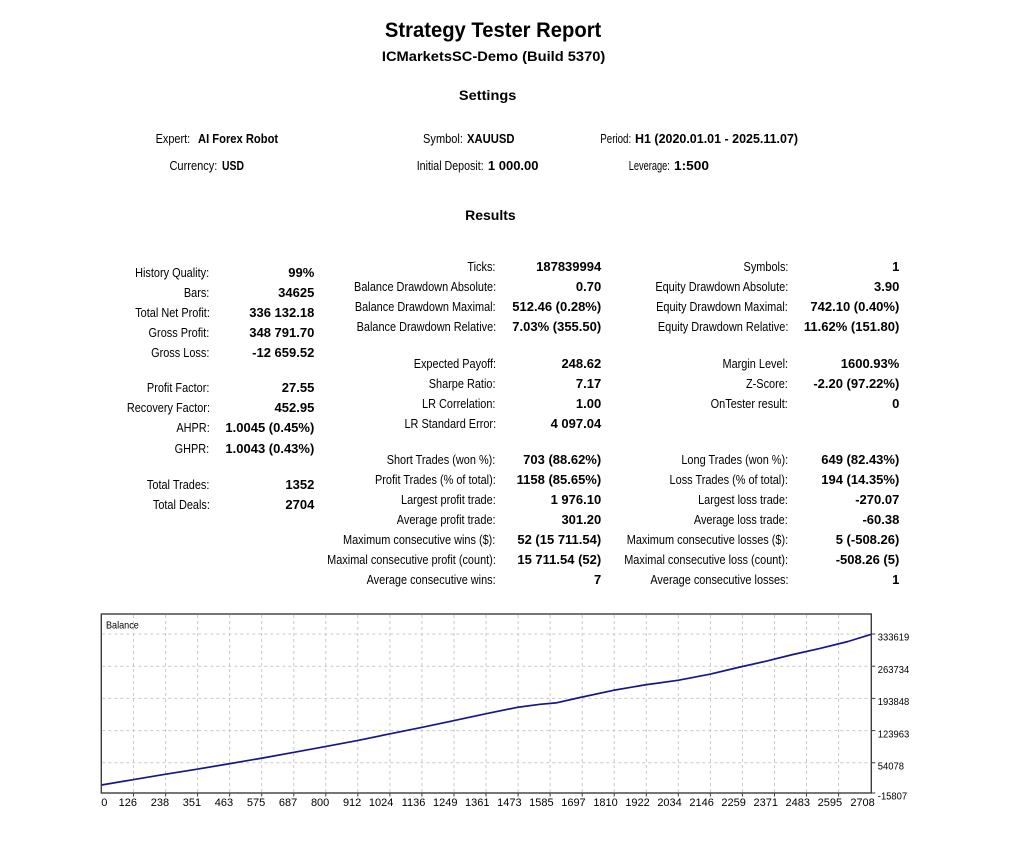  What do you see at coordinates (894, 735) in the screenshot?
I see `svg-text: 123963` at bounding box center [894, 735].